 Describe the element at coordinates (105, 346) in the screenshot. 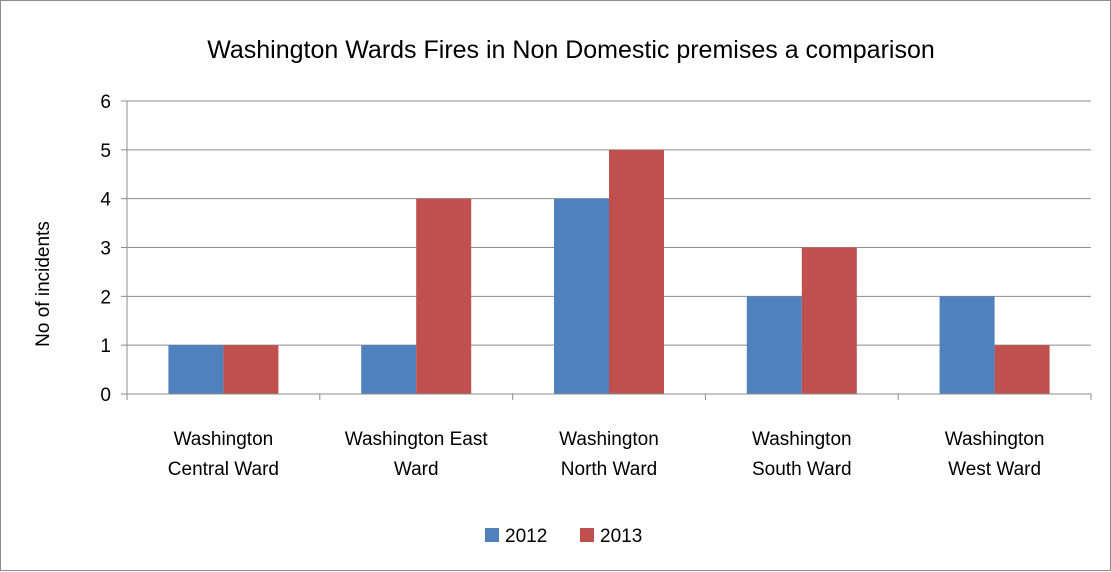

I see `y-tick-label: 1` at that location.